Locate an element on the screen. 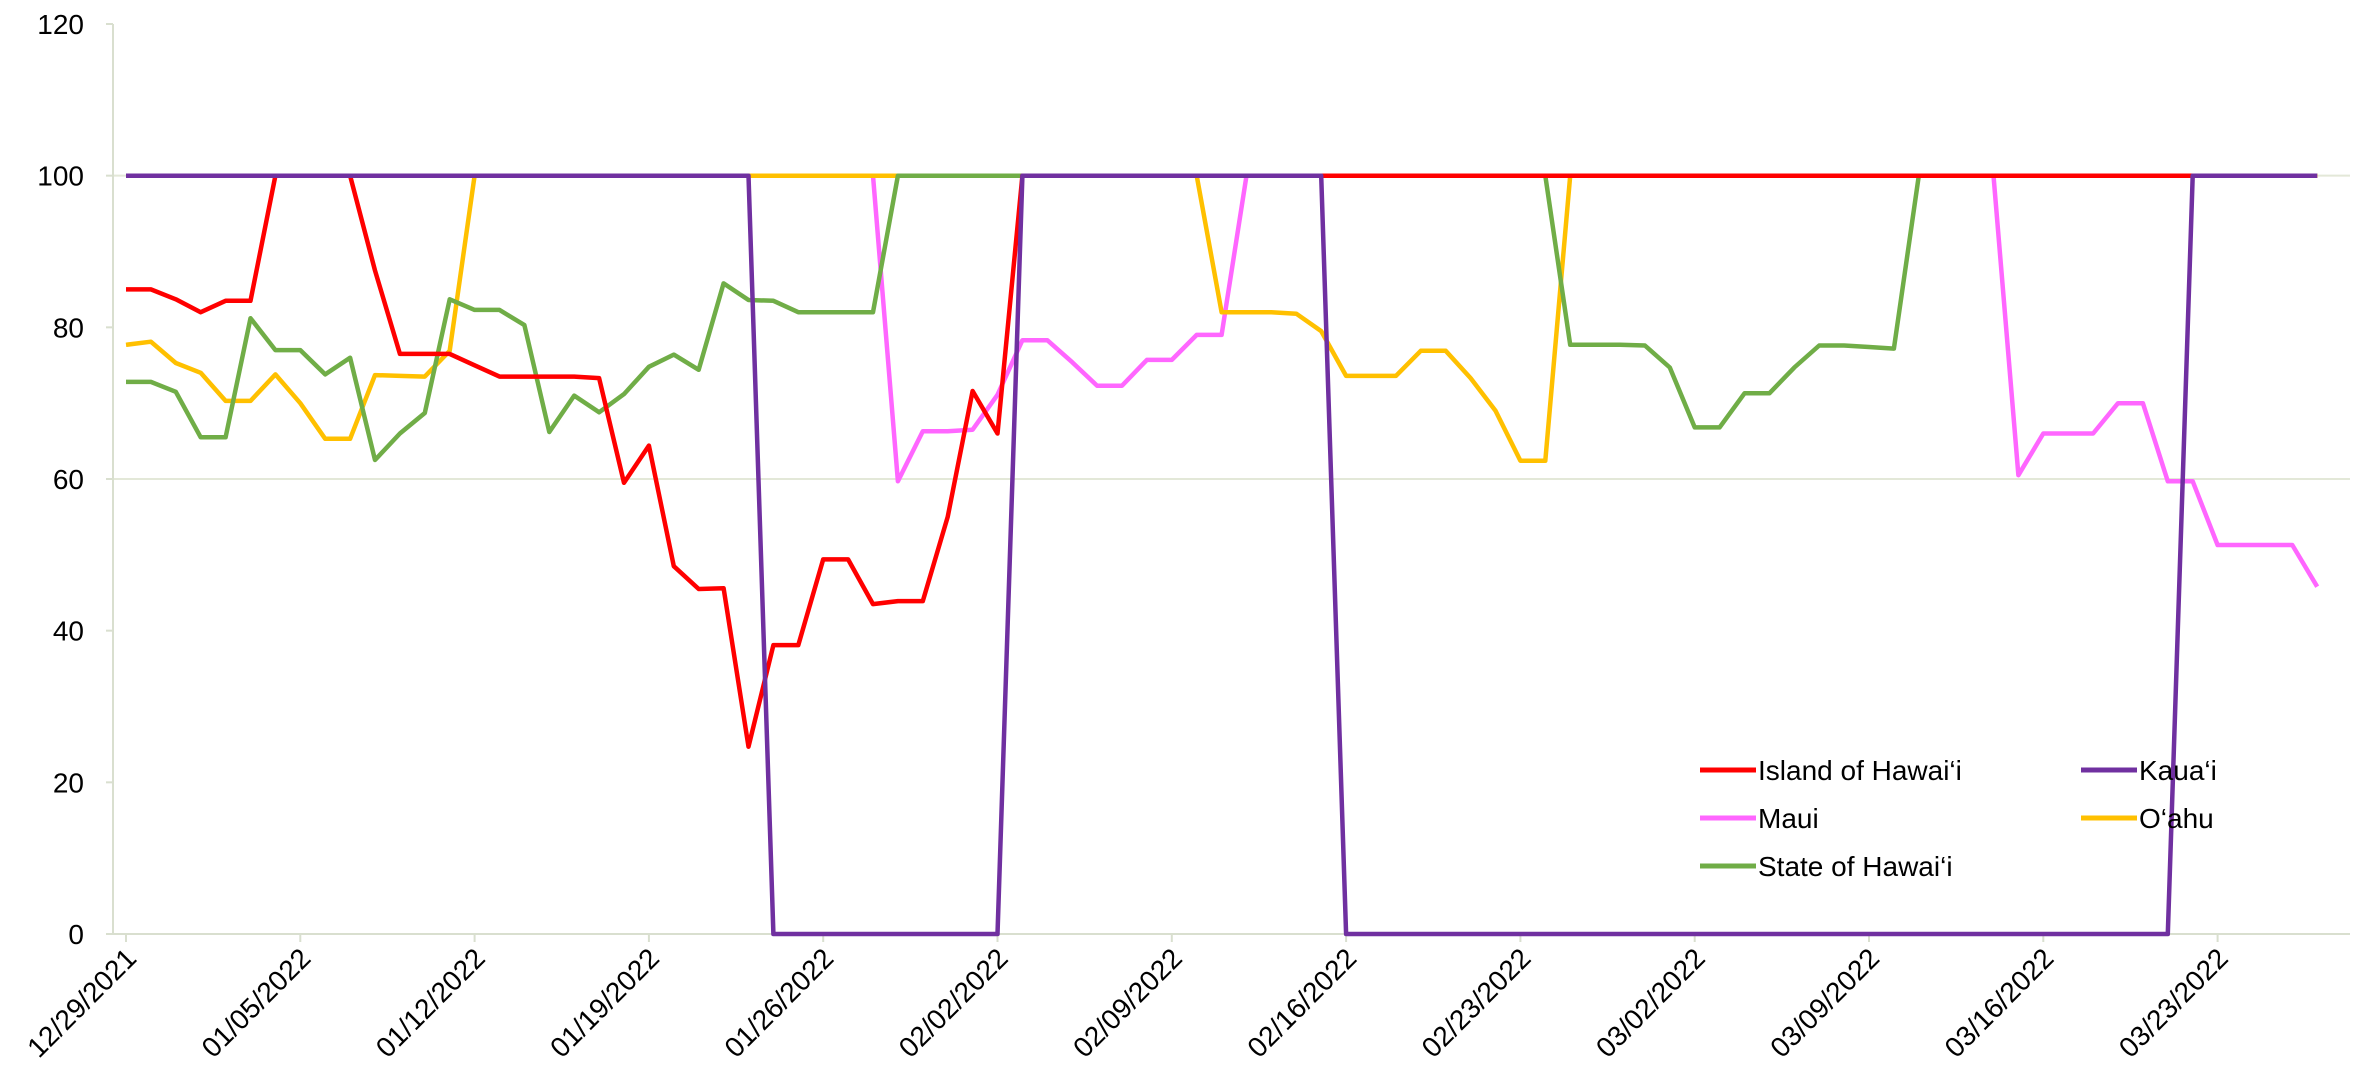 Image resolution: width=2379 pixels, height=1092 pixels. y-tick-label: 40 is located at coordinates (68, 631).